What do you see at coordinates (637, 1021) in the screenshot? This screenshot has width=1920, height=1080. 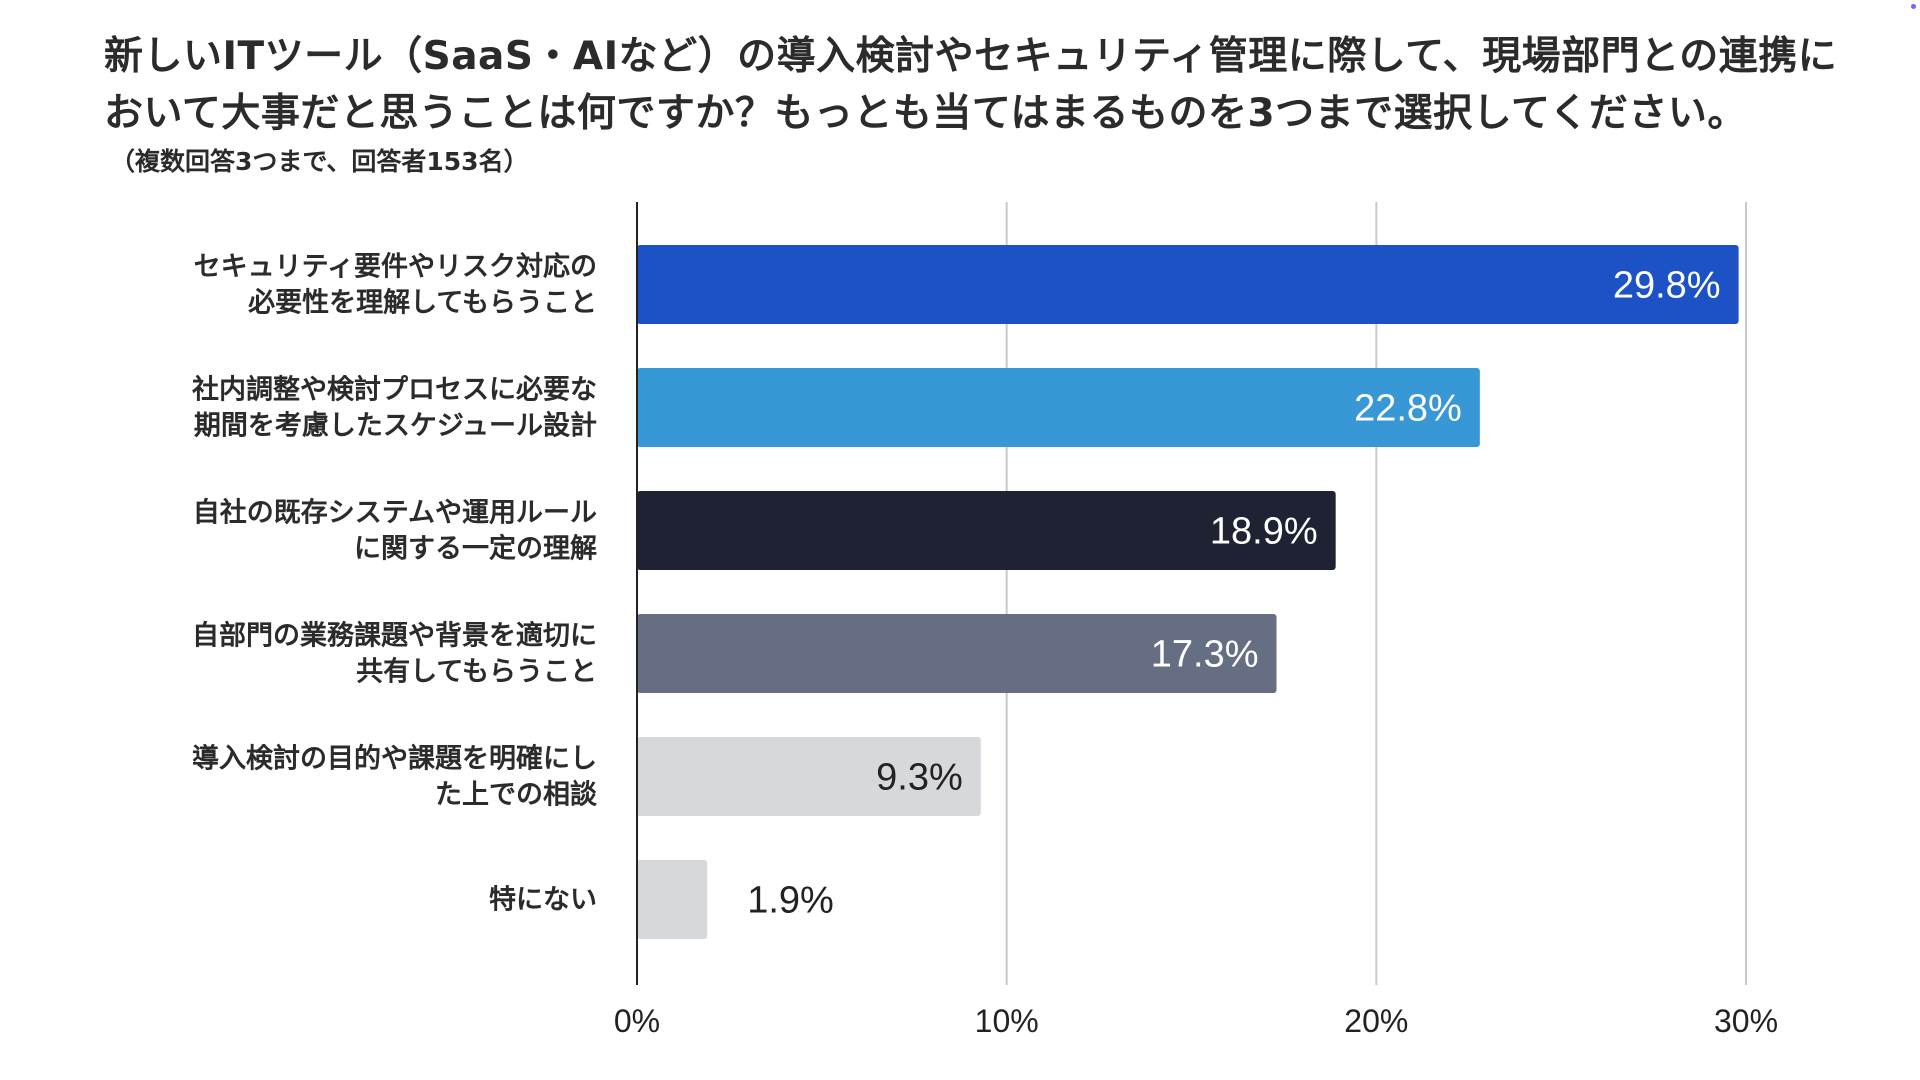 I see `x-tick-label: 0%` at bounding box center [637, 1021].